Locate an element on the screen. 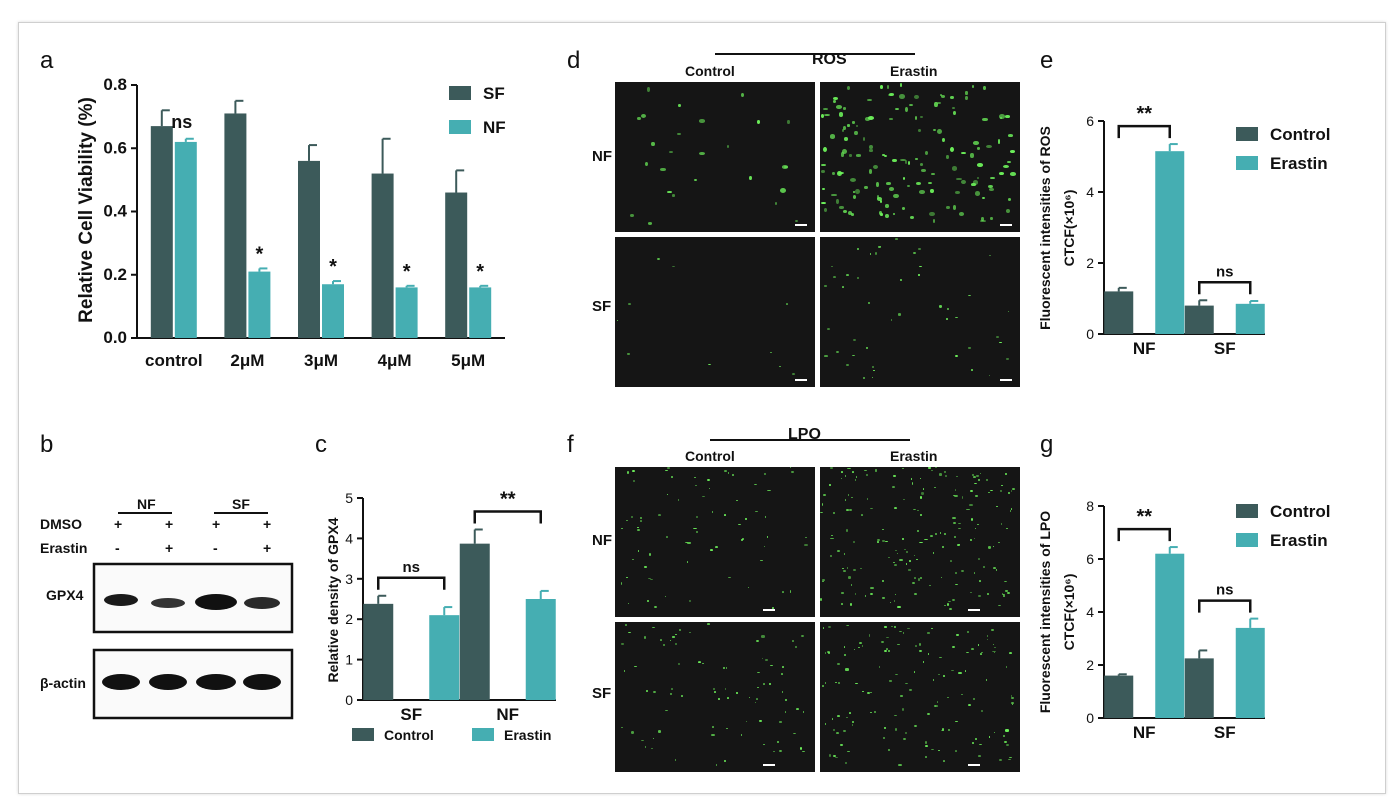 The height and width of the screenshot is (812, 1398). y-axis-label-a: Relative Cell Viability (%) is located at coordinates (86, 210).